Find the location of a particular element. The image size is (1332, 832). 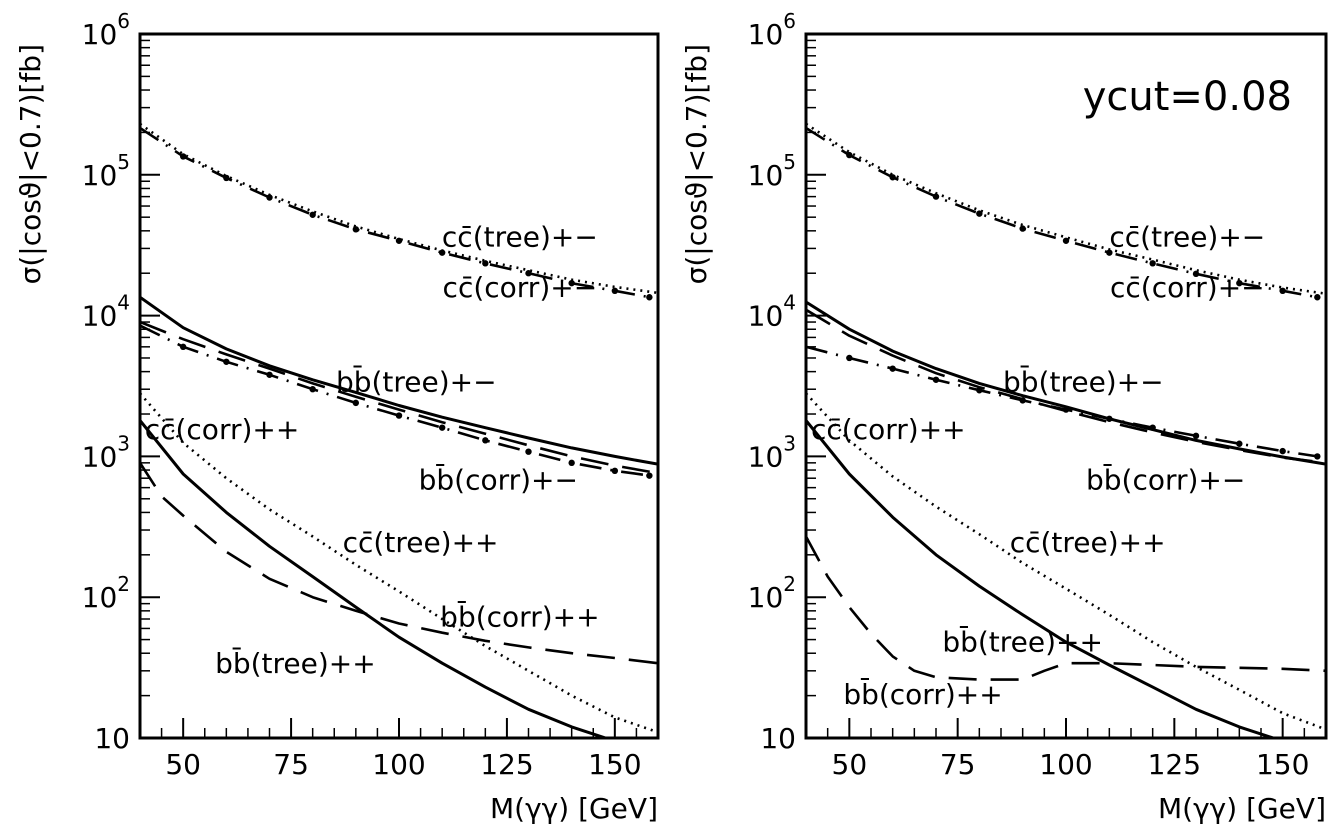

annotation: ycut=0.08 is located at coordinates (1187, 97).